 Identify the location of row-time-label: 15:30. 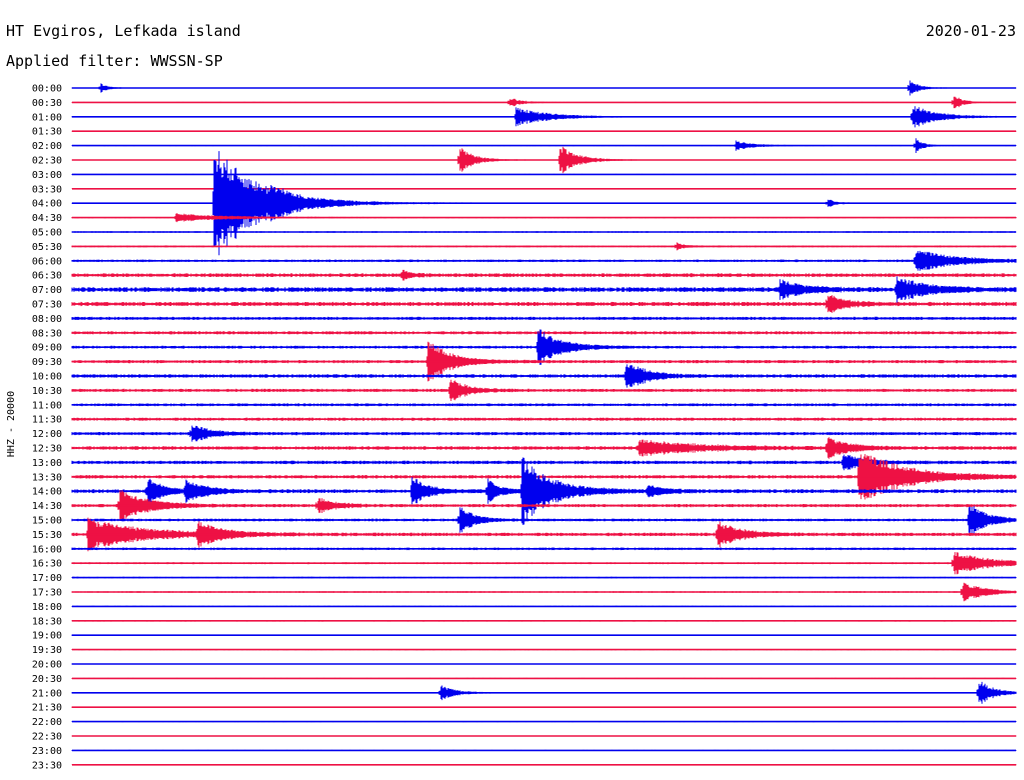
(47, 535).